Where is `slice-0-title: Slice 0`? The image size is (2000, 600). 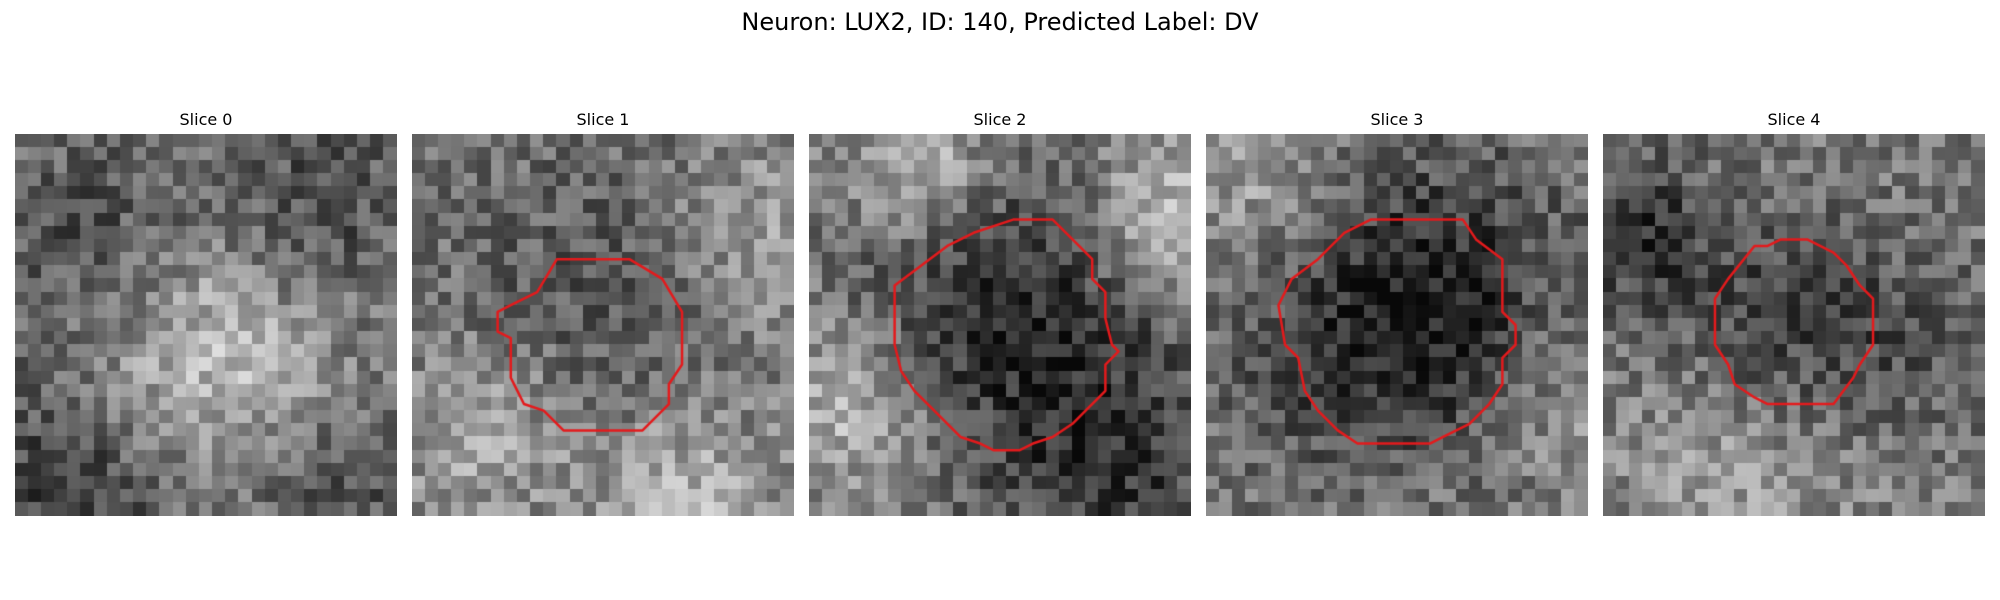 slice-0-title: Slice 0 is located at coordinates (206, 120).